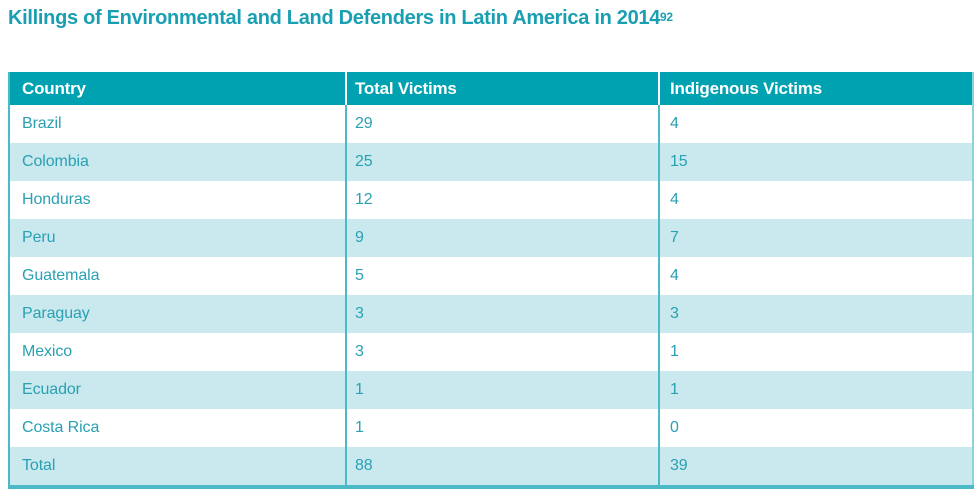 This screenshot has height=495, width=980. What do you see at coordinates (61, 275) in the screenshot?
I see `cell-country: Guatemala` at bounding box center [61, 275].